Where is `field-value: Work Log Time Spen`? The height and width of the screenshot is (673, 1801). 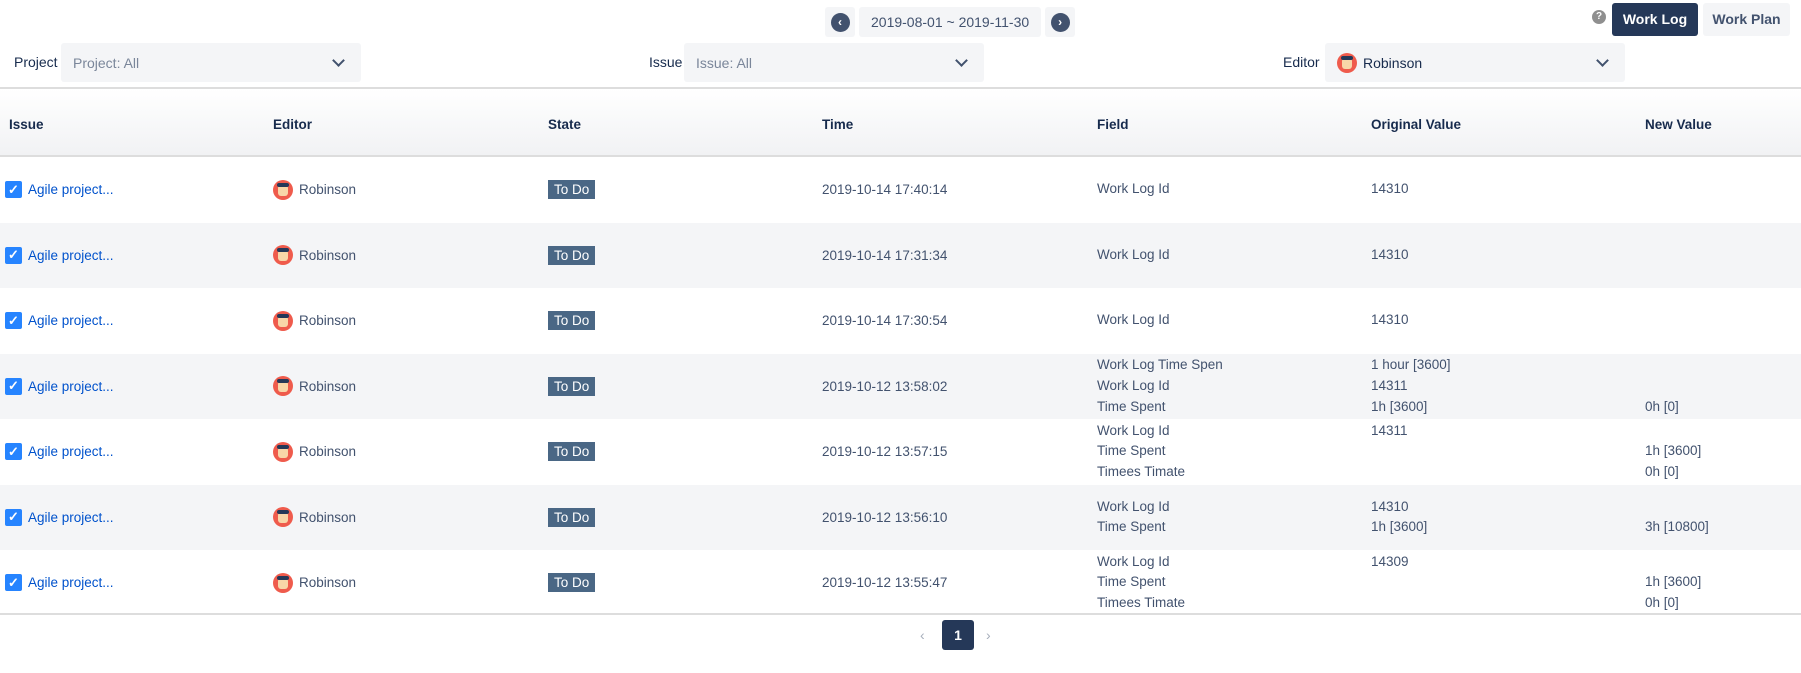 field-value: Work Log Time Spen is located at coordinates (1160, 365).